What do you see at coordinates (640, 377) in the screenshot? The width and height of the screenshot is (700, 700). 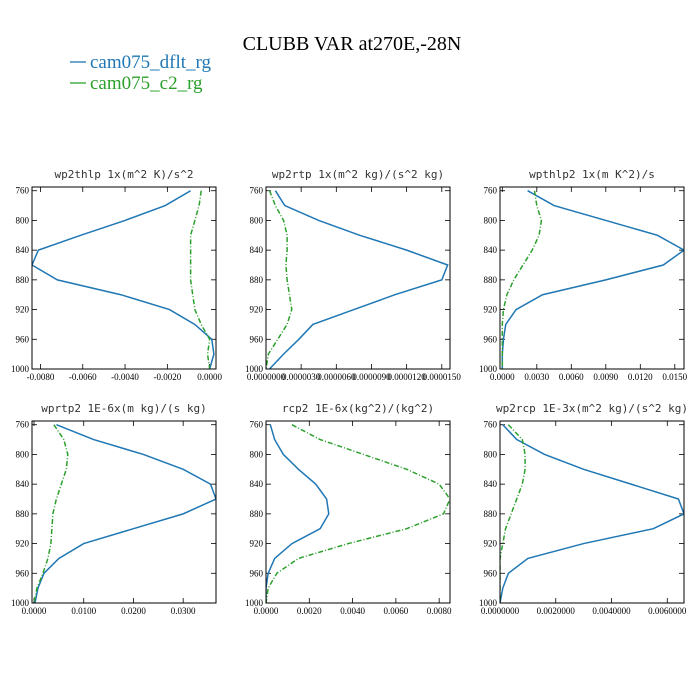 I see `x-tick-label: 0.0120` at bounding box center [640, 377].